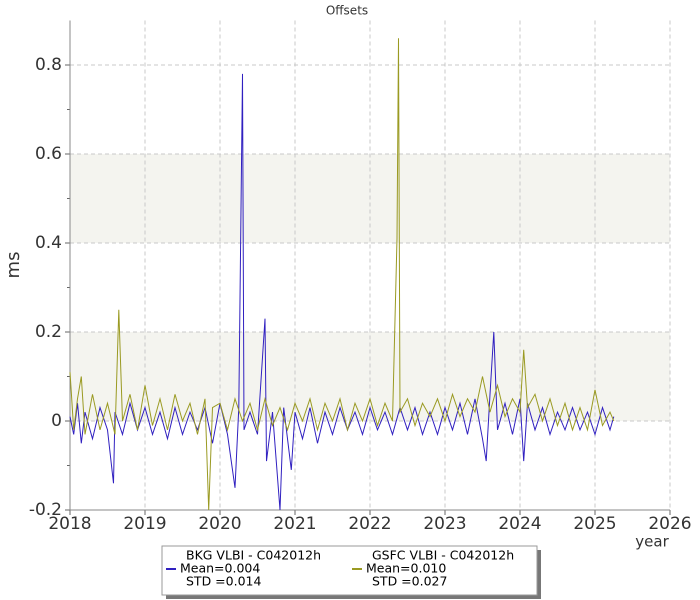 The width and height of the screenshot is (700, 600). Describe the element at coordinates (69, 524) in the screenshot. I see `x-tick-label: 2018` at that location.